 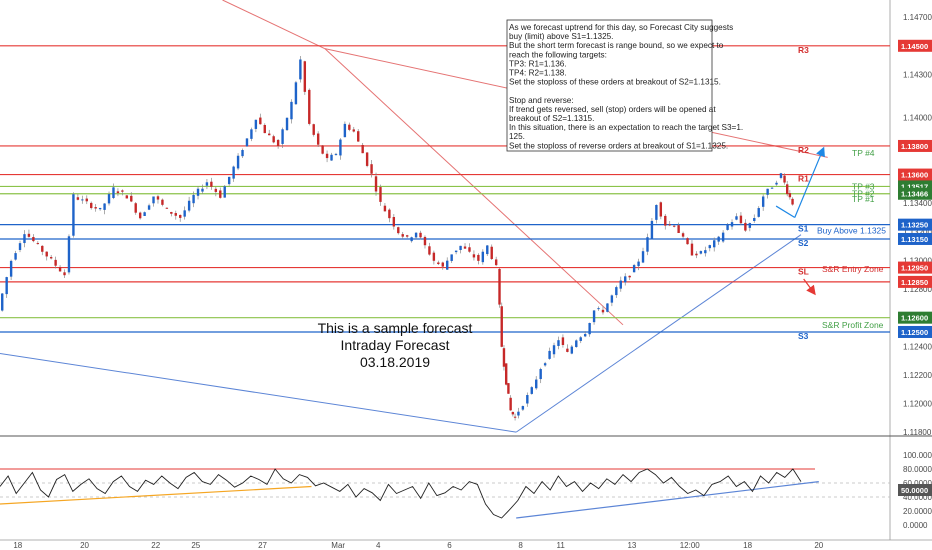 What do you see at coordinates (917, 260) in the screenshot?
I see `price-tick-label: 1.13000` at bounding box center [917, 260].